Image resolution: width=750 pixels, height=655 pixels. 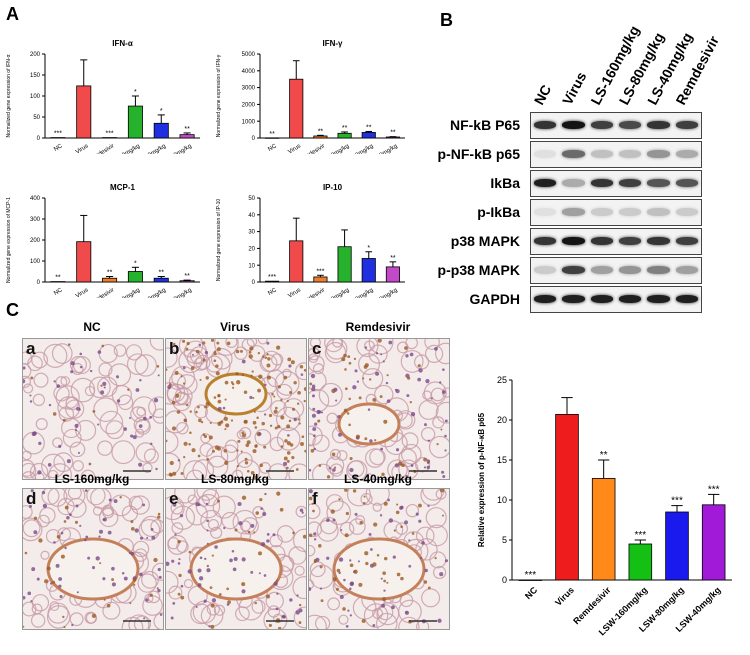 I want to click on micrograph-title: NC, so click(x=92, y=327).